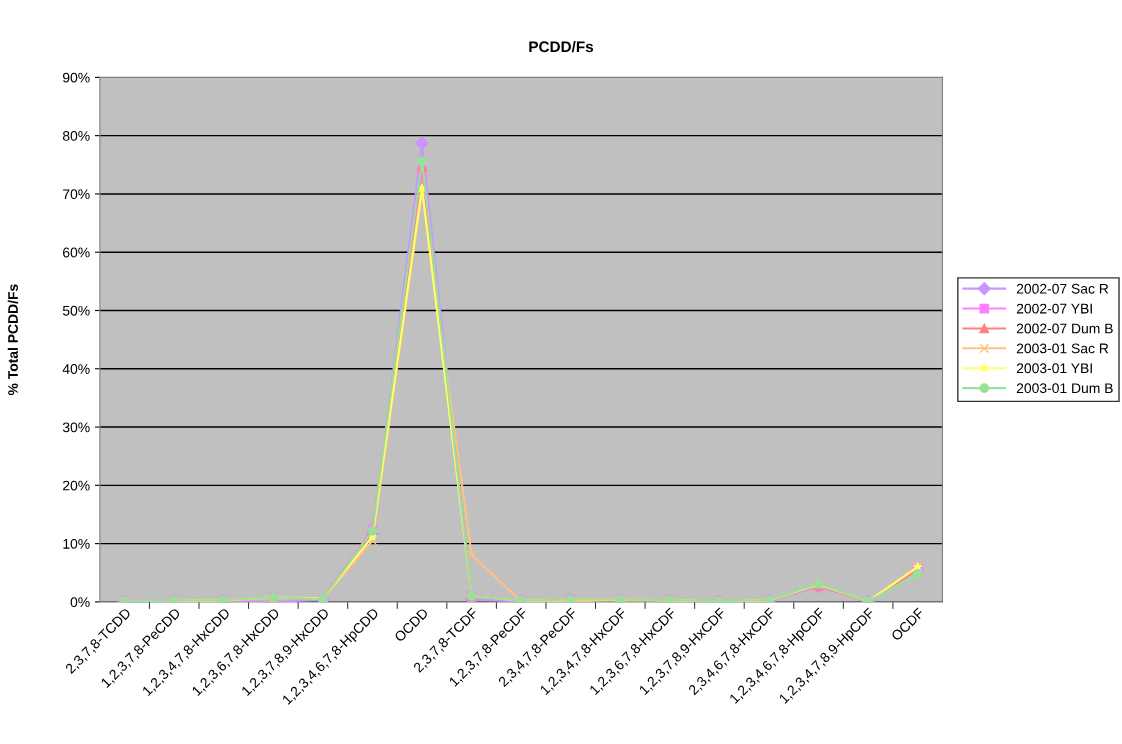 This screenshot has width=1122, height=744. I want to click on y-tick-label: 80%, so click(76, 135).